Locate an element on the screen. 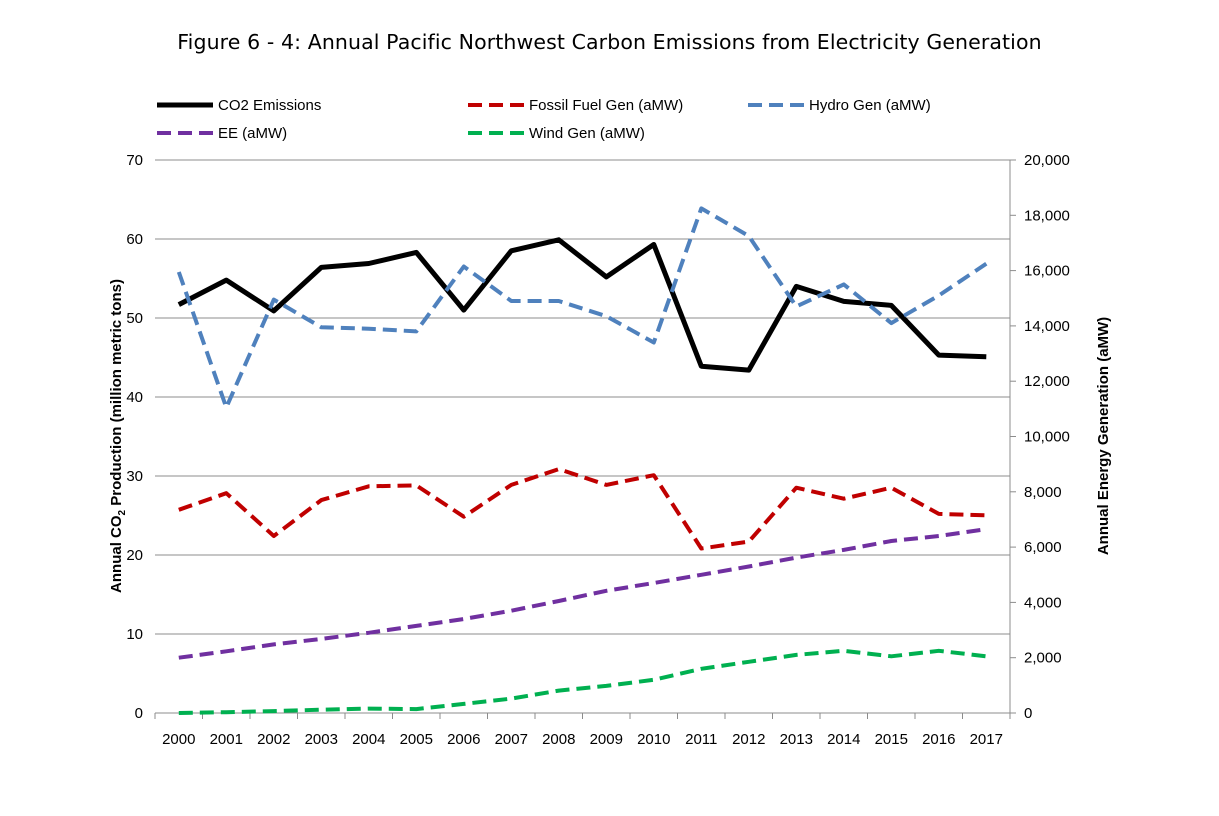 The height and width of the screenshot is (816, 1219). series-line-fossil-fuel-gen-amw is located at coordinates (582, 509).